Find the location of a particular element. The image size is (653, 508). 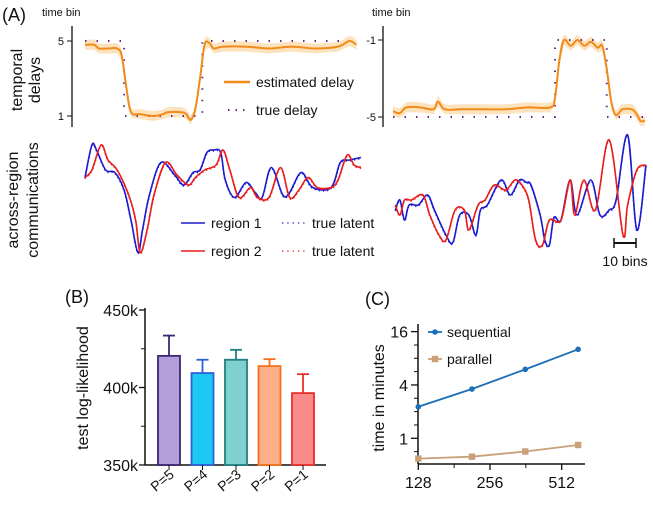

legend-sequential: sequential is located at coordinates (479, 332).